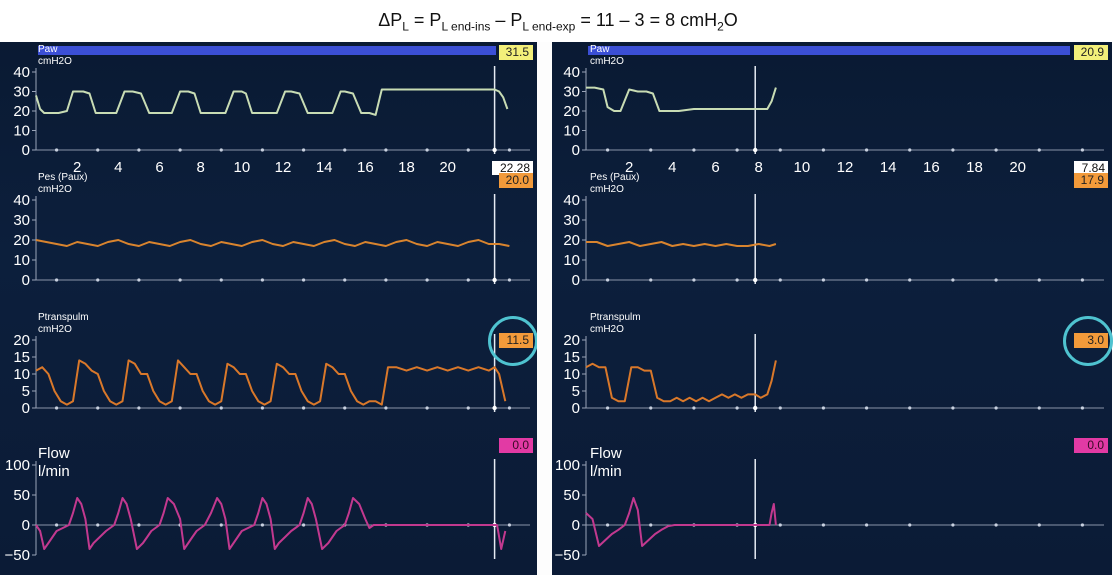 This screenshot has width=1116, height=579. I want to click on x-tick-label: 8, so click(200, 167).